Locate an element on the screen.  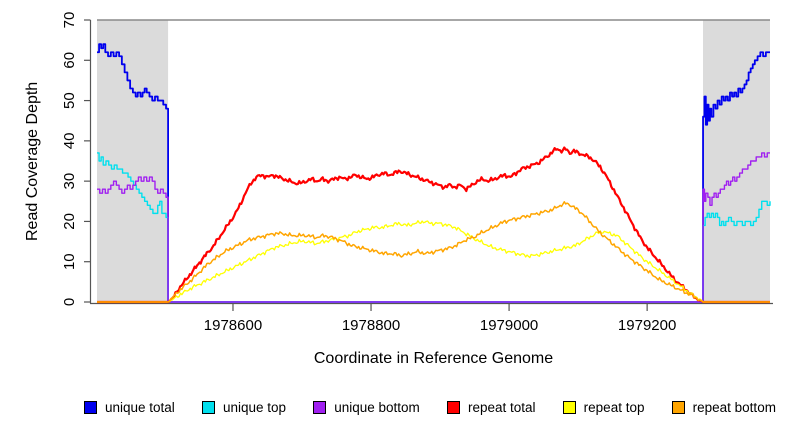
x-tick-label: 1979000 is located at coordinates (509, 325).